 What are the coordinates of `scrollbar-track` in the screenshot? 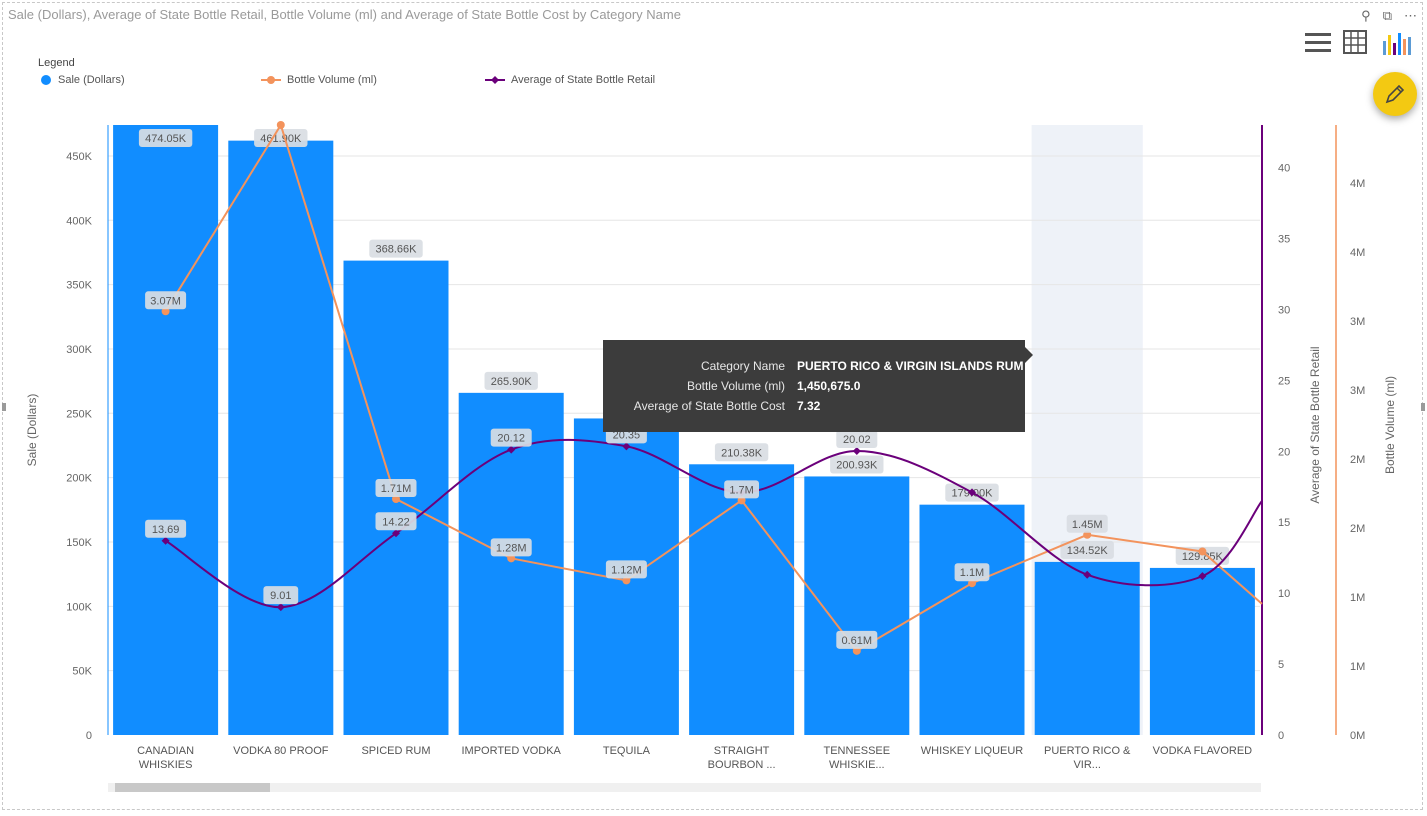 It's located at (684, 787).